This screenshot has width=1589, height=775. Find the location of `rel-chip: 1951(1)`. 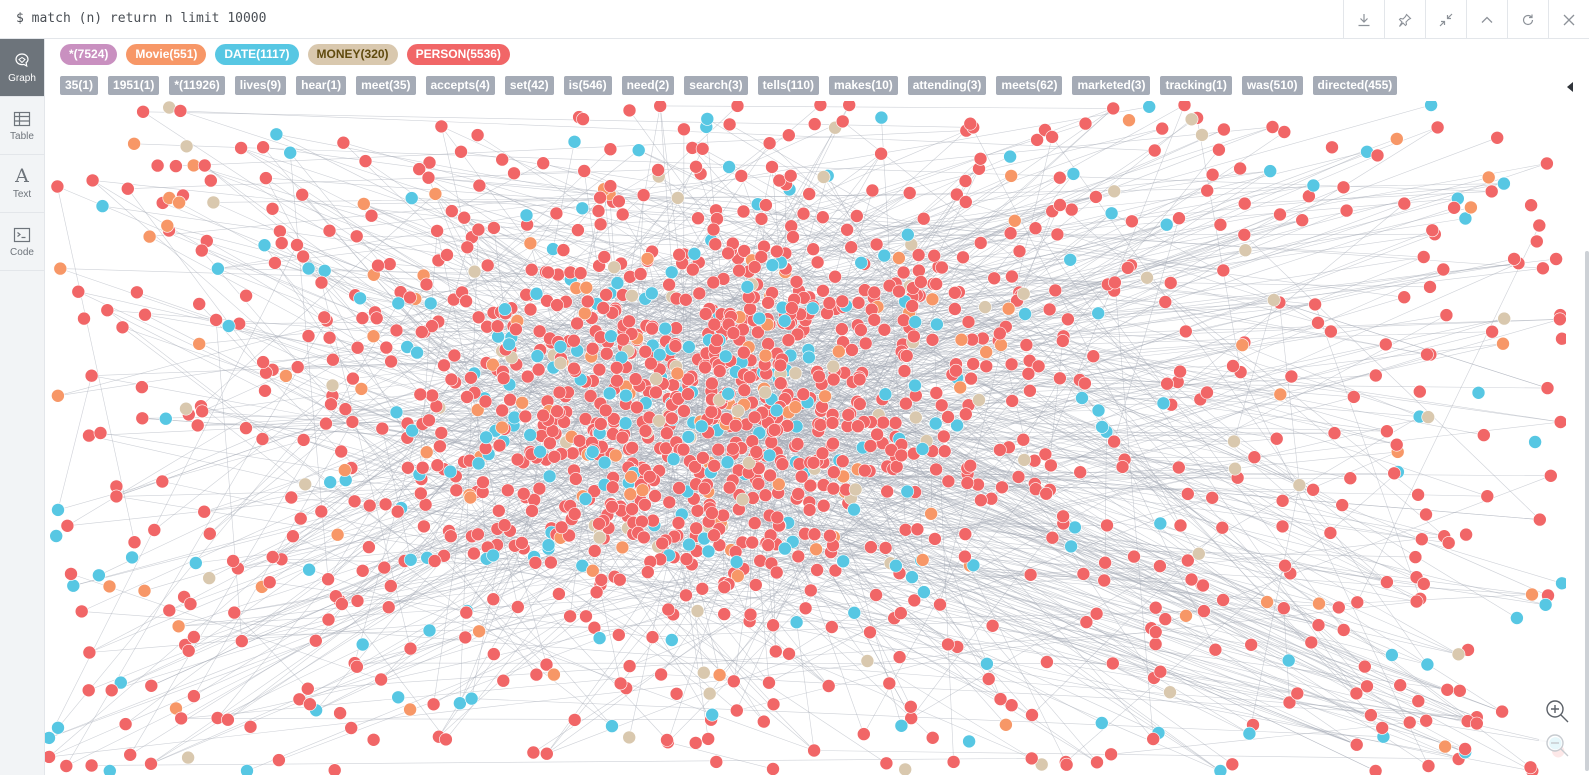

rel-chip: 1951(1) is located at coordinates (134, 85).